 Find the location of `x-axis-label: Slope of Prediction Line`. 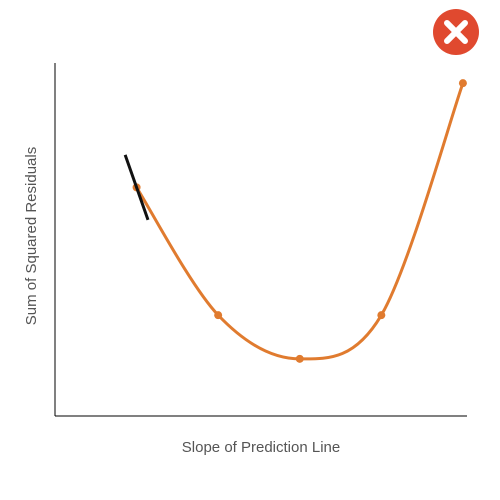

x-axis-label: Slope of Prediction Line is located at coordinates (261, 447).